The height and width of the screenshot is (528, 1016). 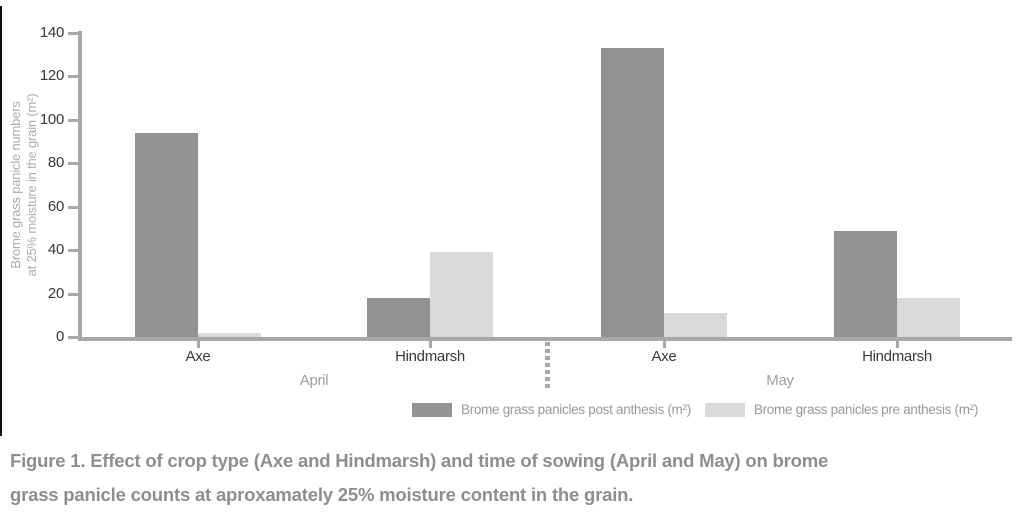 I want to click on legend-swatch-pre-anthesis, so click(x=724, y=409).